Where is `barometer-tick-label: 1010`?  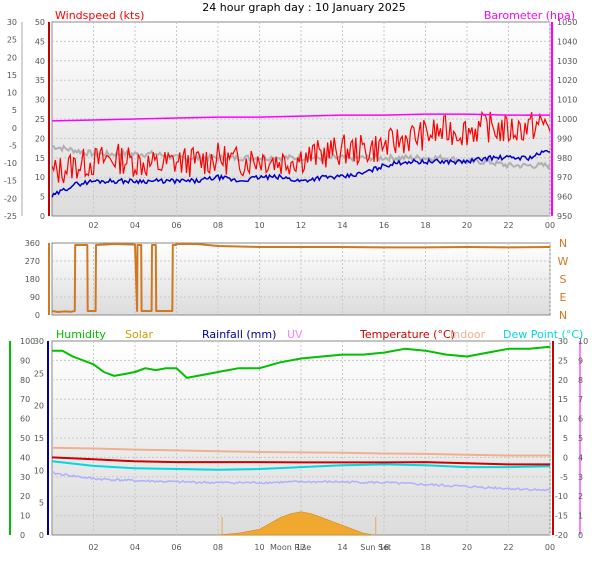 barometer-tick-label: 1010 is located at coordinates (567, 100).